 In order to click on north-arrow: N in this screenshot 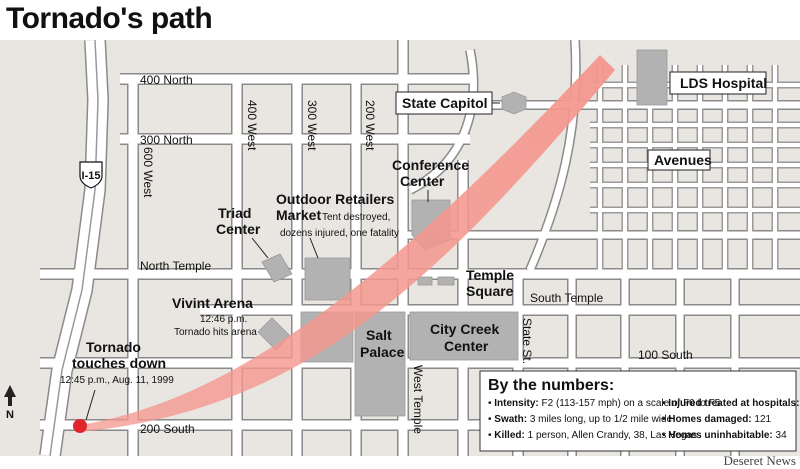, I will do `click(10, 403)`.